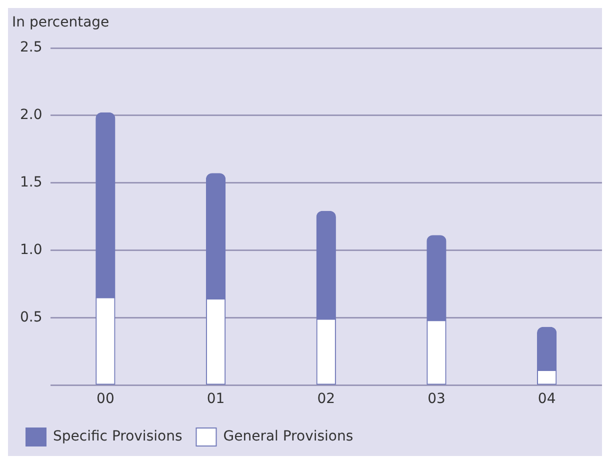 The width and height of the screenshot is (610, 464). Describe the element at coordinates (117, 436) in the screenshot. I see `legend-label: Specific Provisions` at that location.